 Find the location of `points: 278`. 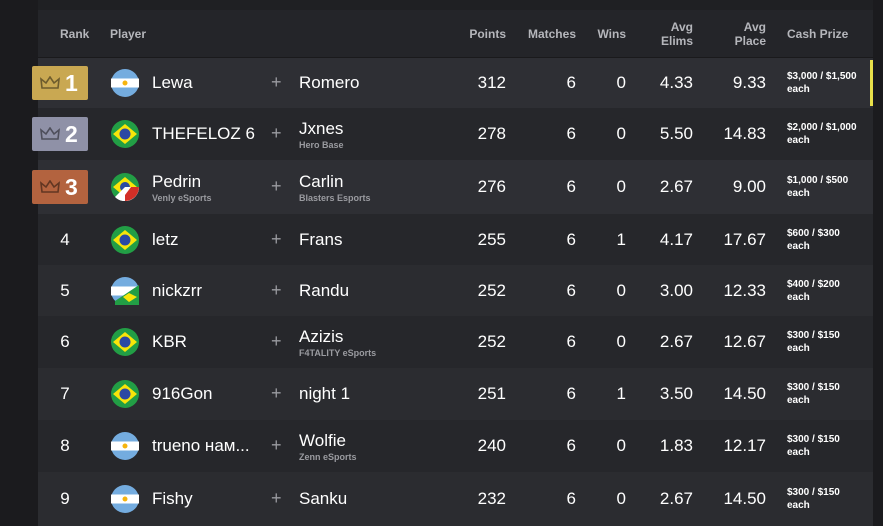

points: 278 is located at coordinates (491, 133).